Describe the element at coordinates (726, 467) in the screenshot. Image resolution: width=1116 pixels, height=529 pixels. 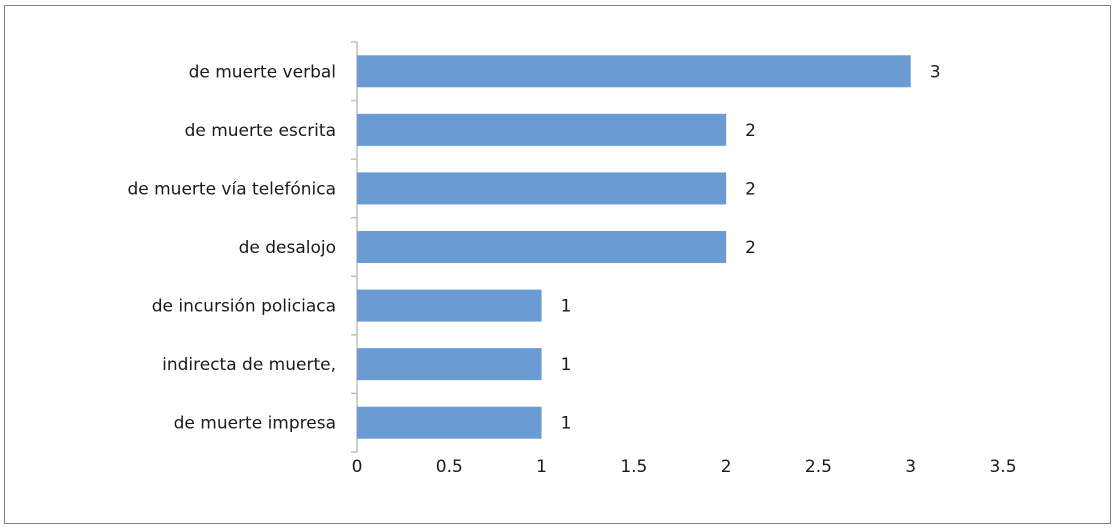
I see `x-tick-label: 2` at that location.